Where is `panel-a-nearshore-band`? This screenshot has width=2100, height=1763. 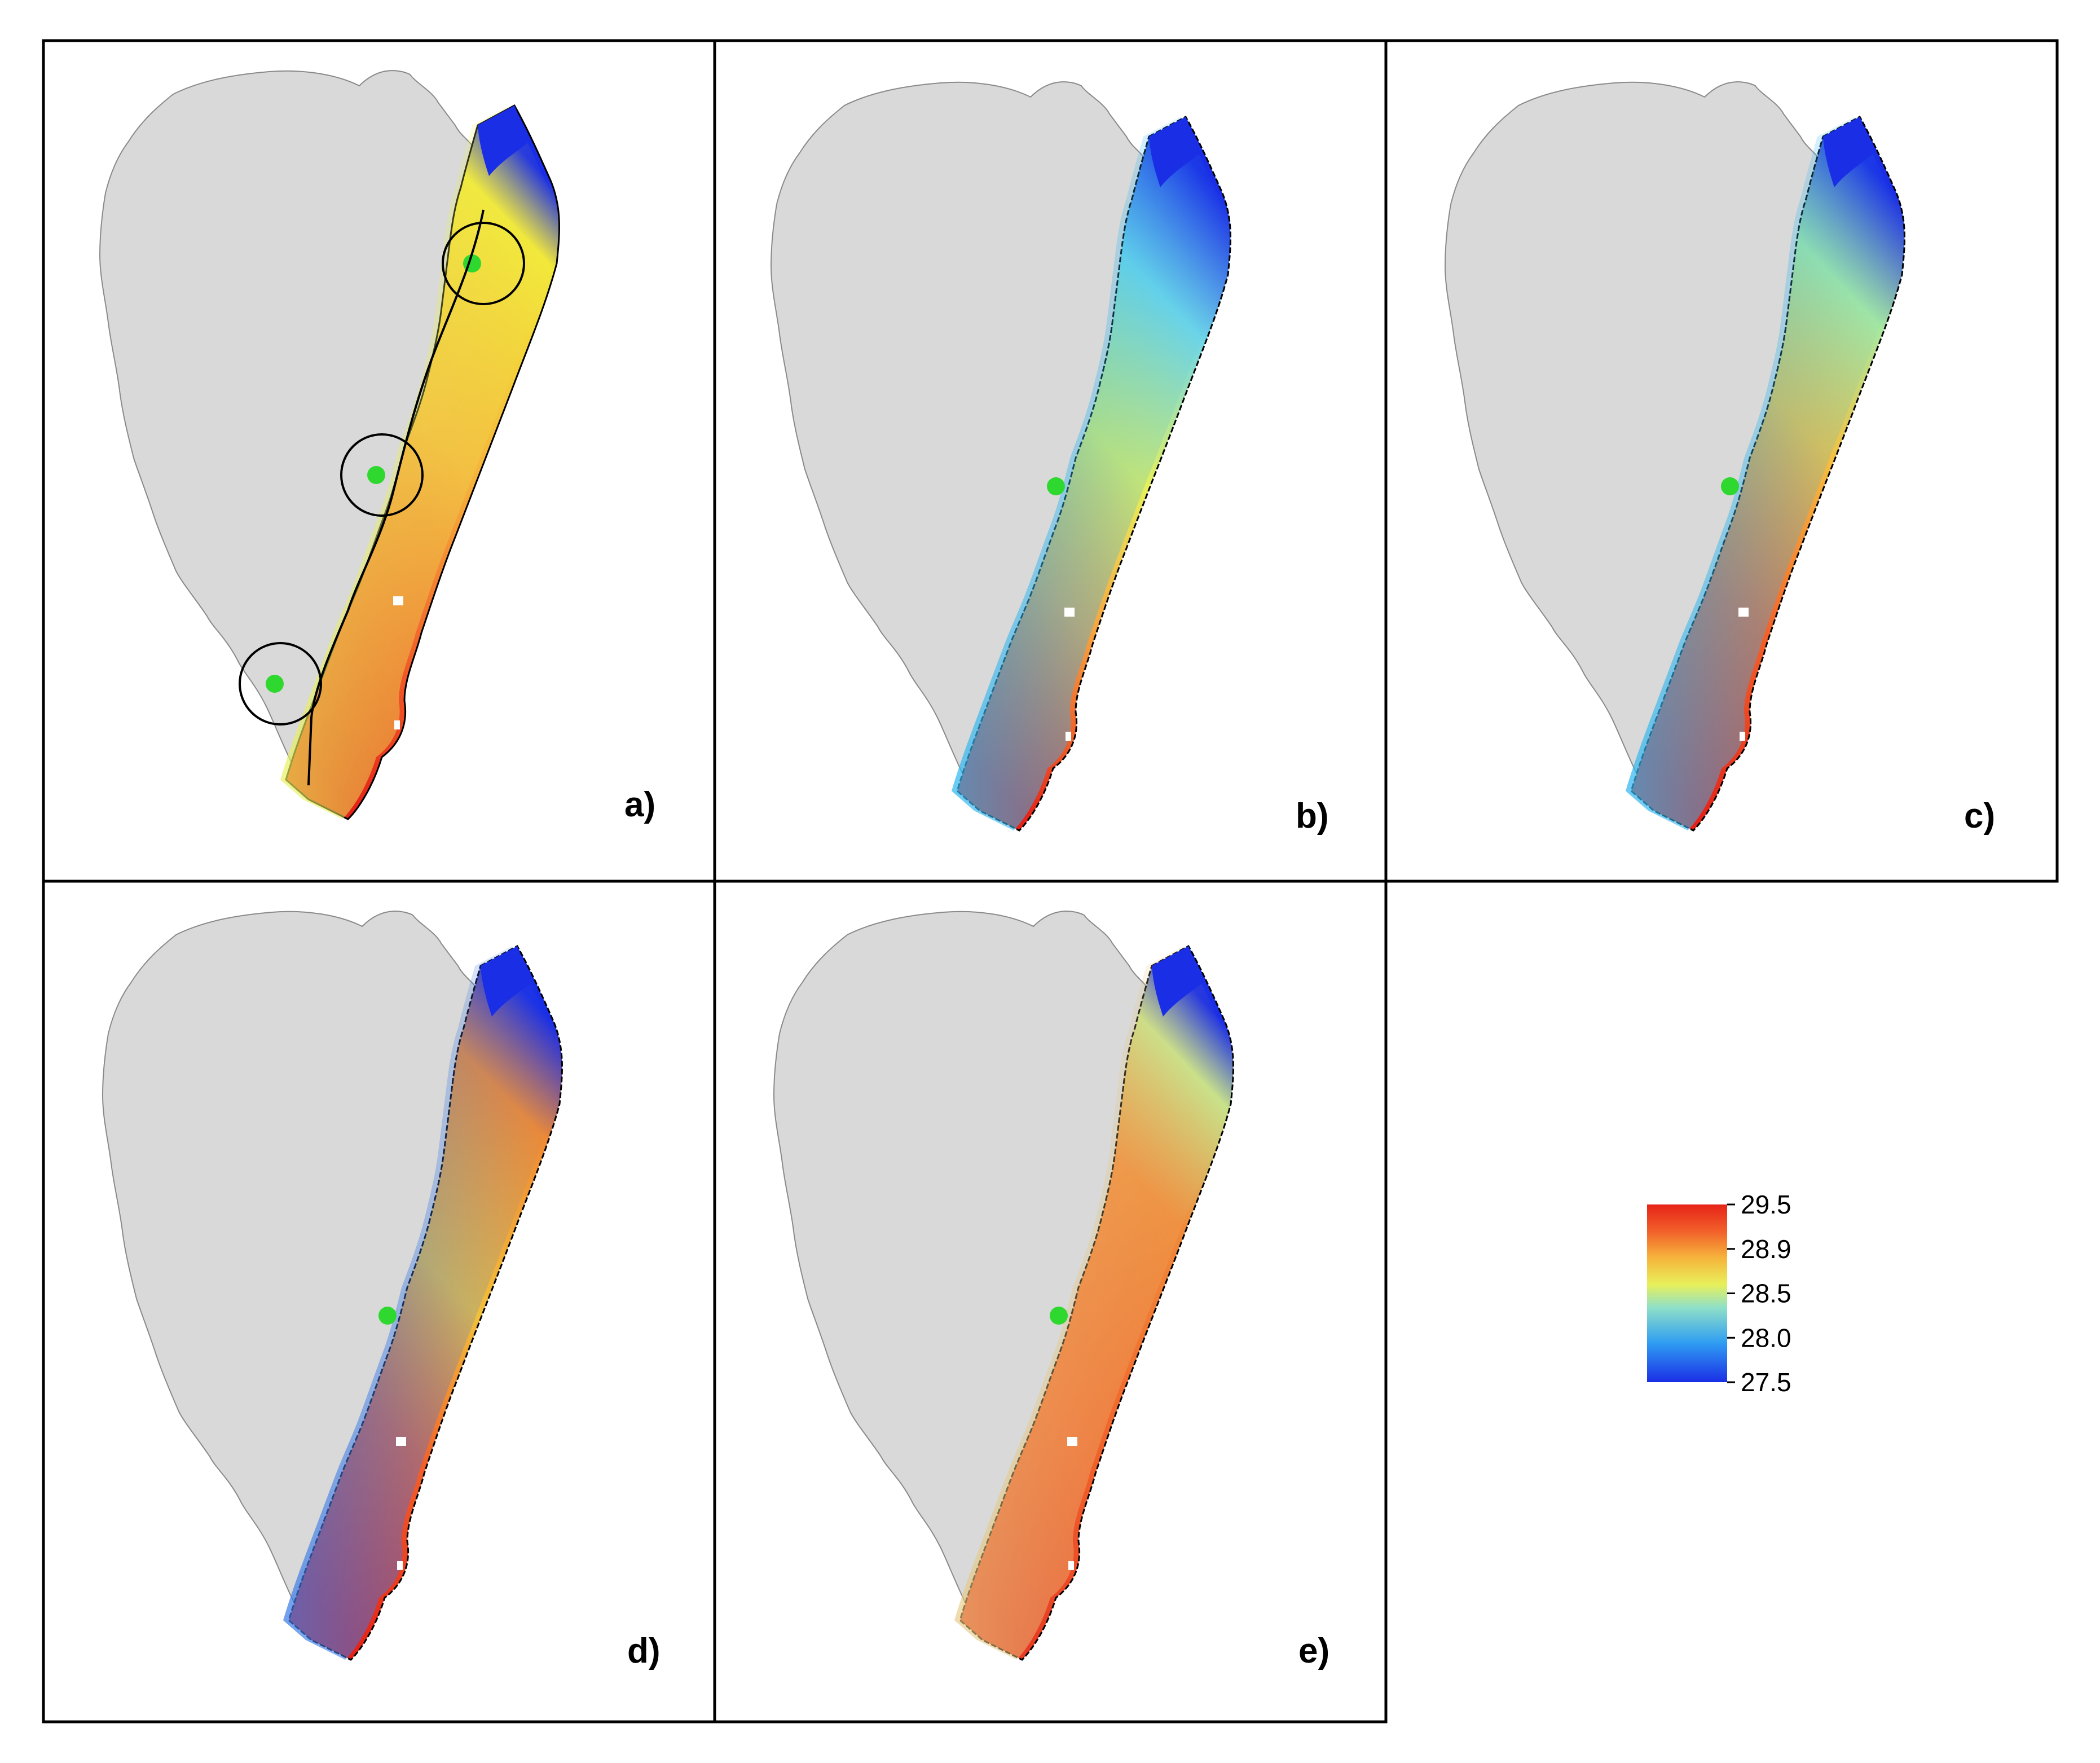
panel-a-nearshore-band is located at coordinates (417, 462).